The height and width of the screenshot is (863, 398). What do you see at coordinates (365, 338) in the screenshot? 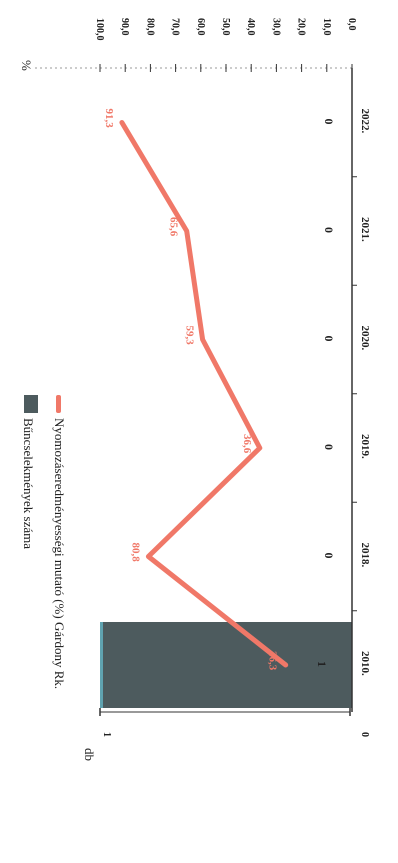
I see `category-label-3: 2020.` at bounding box center [365, 338].